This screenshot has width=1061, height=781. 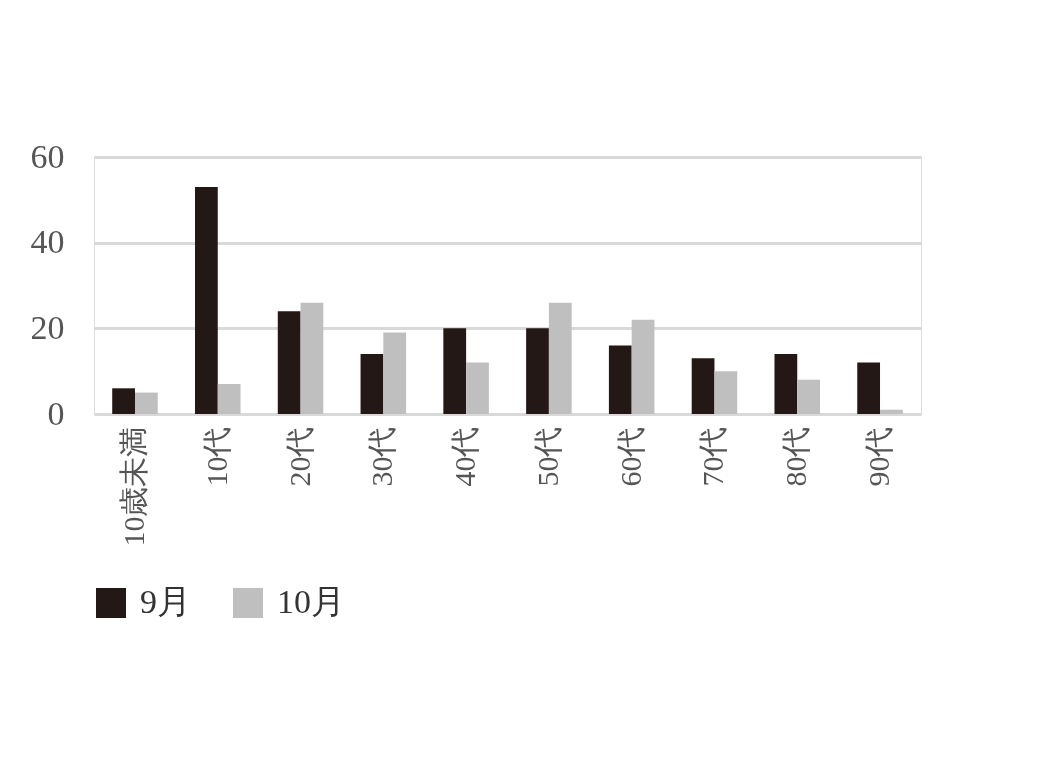 I want to click on x-tick-label: 60代, so click(x=630, y=456).